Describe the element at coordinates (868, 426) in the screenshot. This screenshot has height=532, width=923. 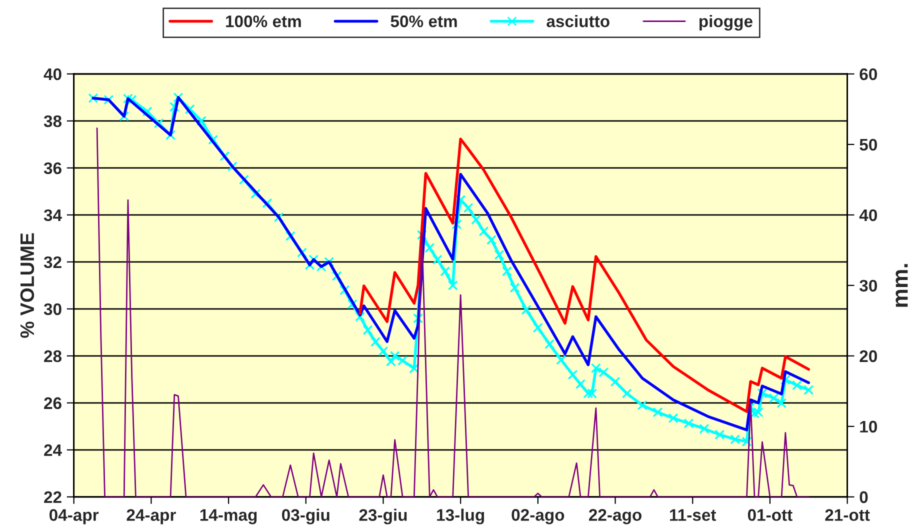
I see `y2-tick-label: 10` at that location.